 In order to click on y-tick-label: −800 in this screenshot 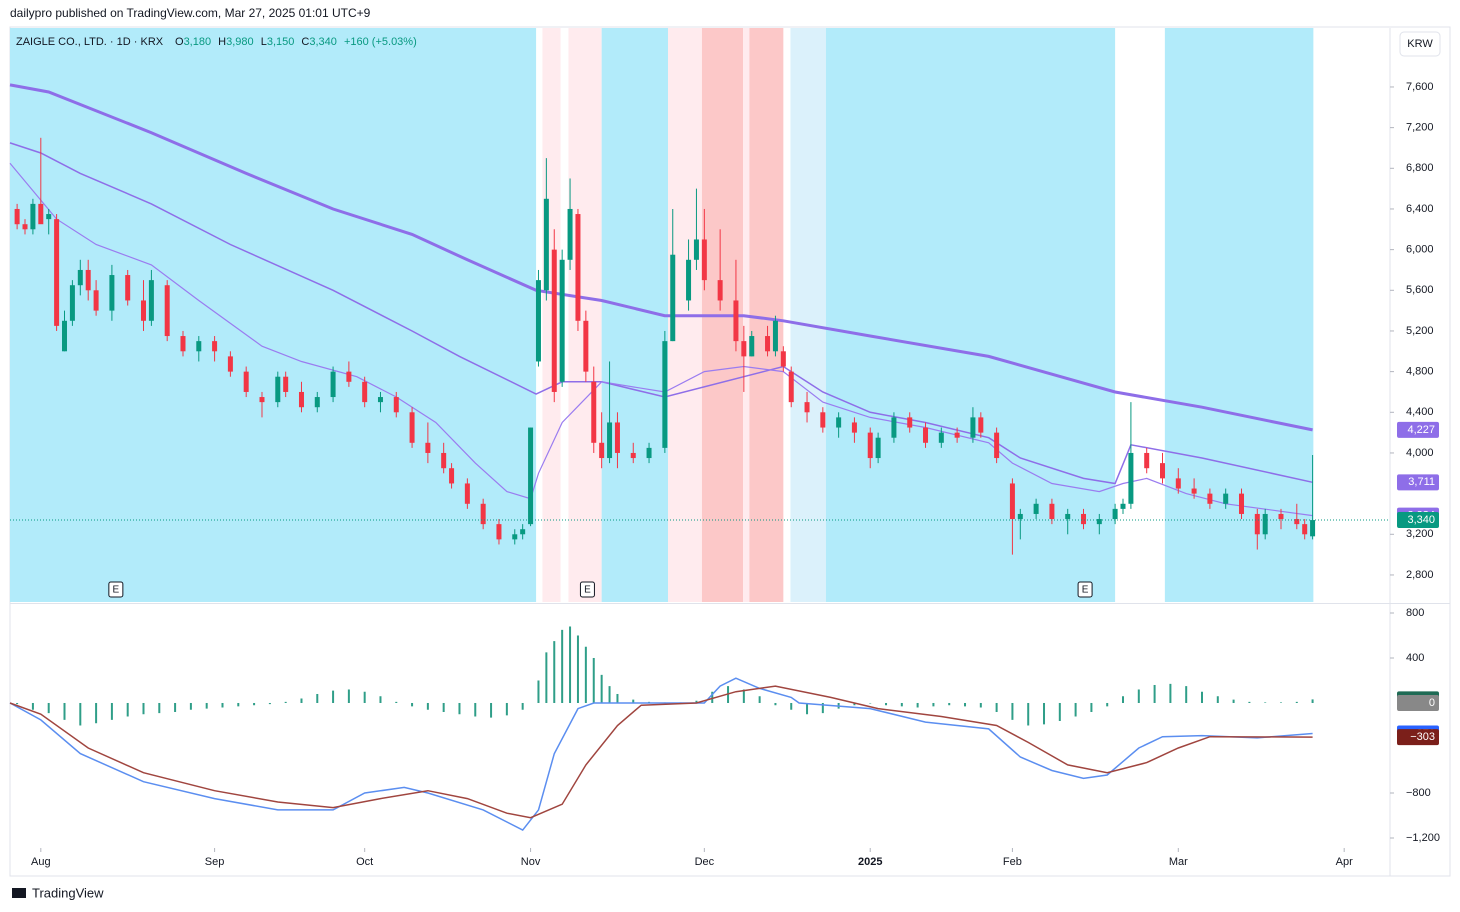, I will do `click(1418, 793)`.